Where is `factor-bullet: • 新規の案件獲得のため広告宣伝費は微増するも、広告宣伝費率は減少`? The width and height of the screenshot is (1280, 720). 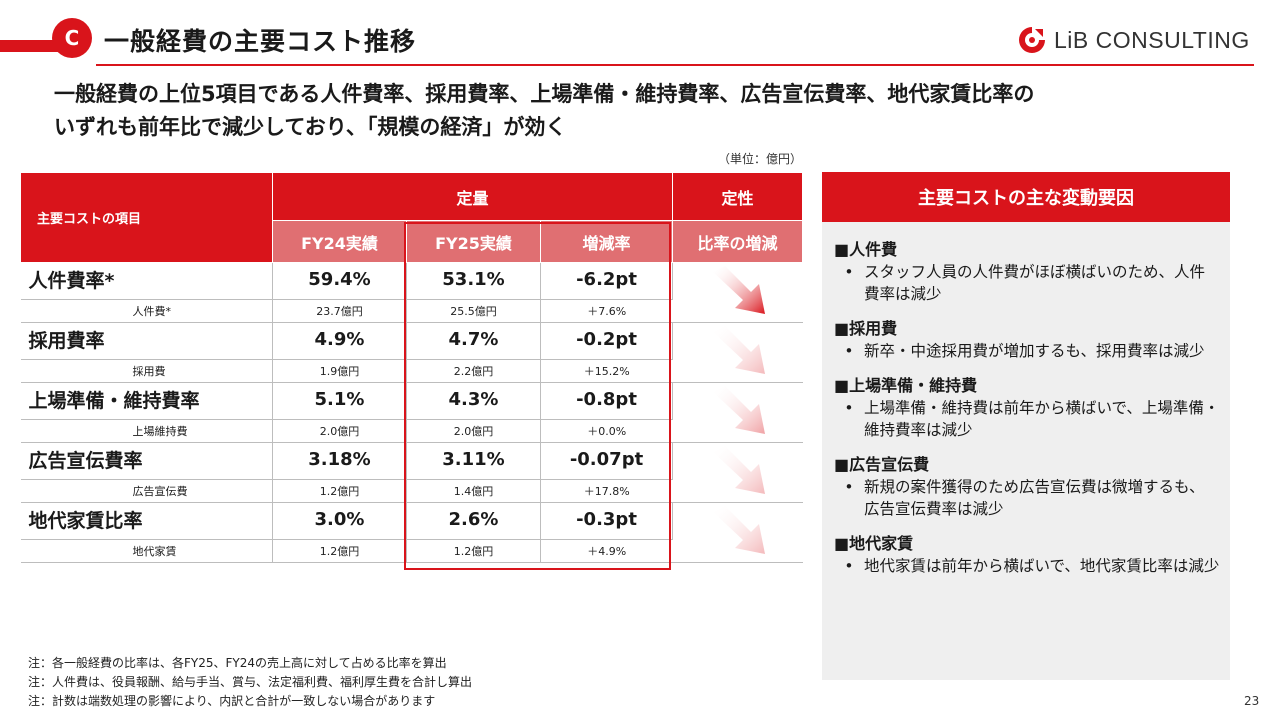
factor-bullet: • 新規の案件獲得のため広告宣伝費は微増するも、広告宣伝費率は減少 is located at coordinates (1027, 498).